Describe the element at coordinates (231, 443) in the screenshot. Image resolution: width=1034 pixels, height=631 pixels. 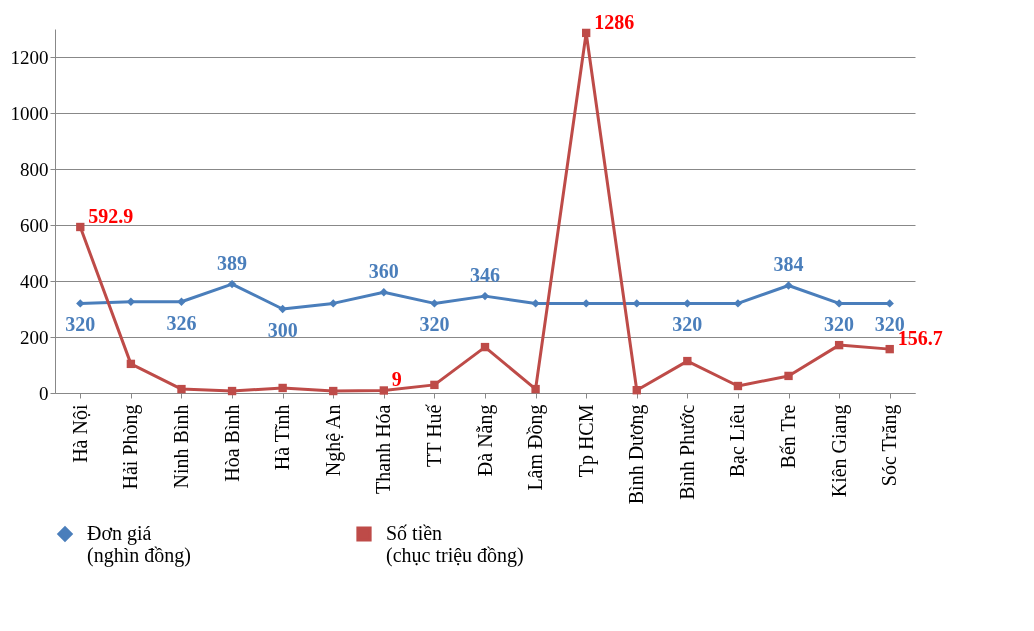
I see `x-tick-label: Hòa Bình` at that location.